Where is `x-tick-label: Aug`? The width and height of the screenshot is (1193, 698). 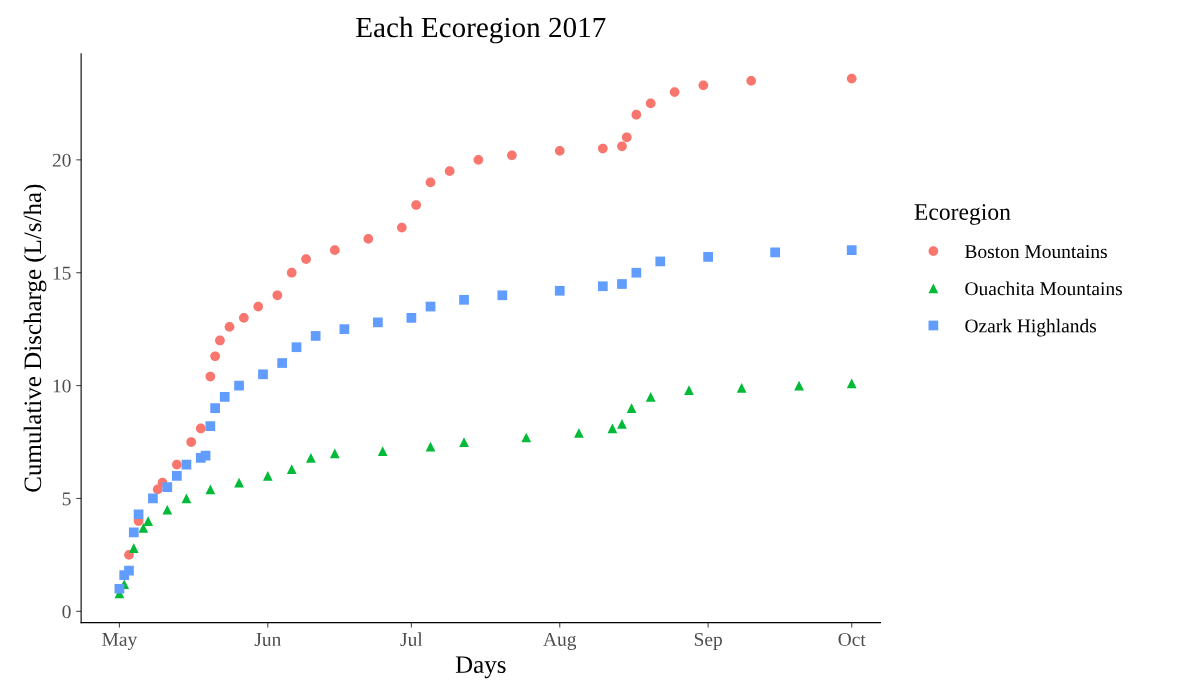 x-tick-label: Aug is located at coordinates (560, 641).